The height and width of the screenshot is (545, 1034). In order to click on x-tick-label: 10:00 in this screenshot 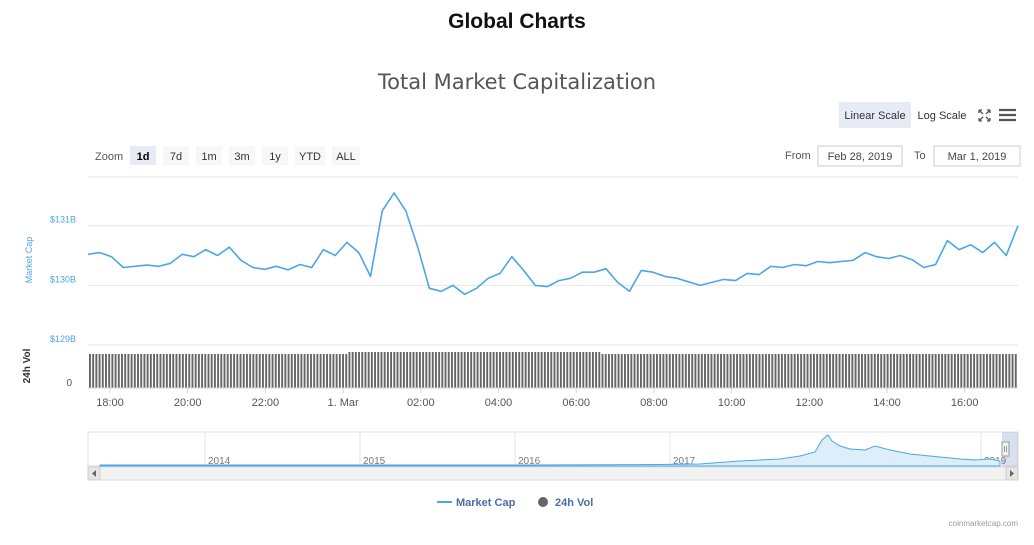, I will do `click(732, 403)`.